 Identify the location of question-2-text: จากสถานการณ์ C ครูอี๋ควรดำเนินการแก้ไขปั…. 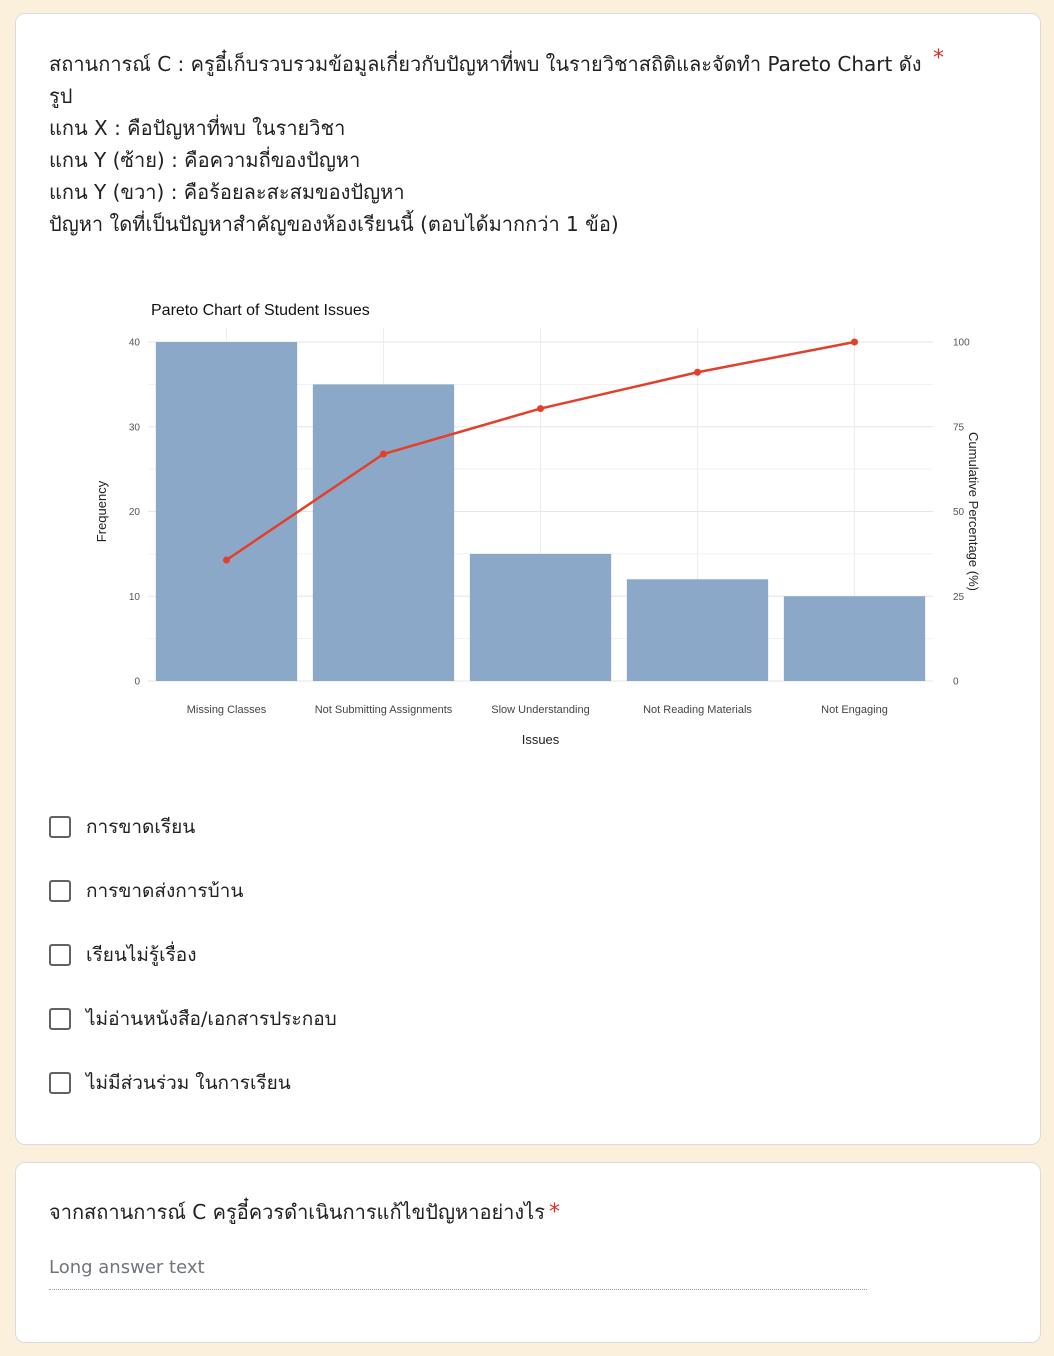
(297, 1212).